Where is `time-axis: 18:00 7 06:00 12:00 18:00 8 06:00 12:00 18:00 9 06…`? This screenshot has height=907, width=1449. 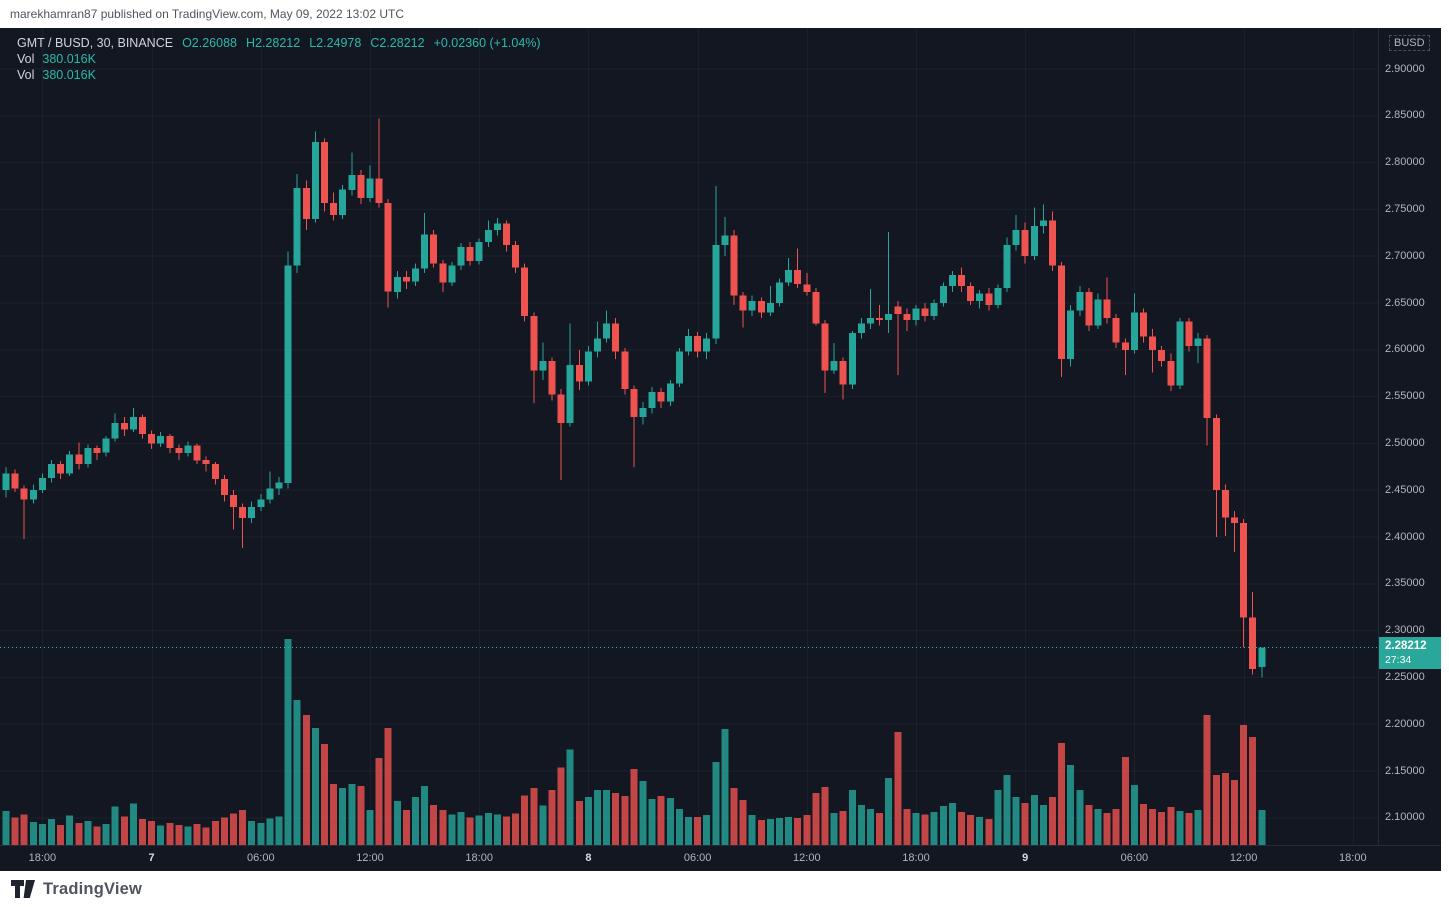 time-axis: 18:00 7 06:00 12:00 18:00 8 06:00 12:00 18:00 9 06… is located at coordinates (720, 858).